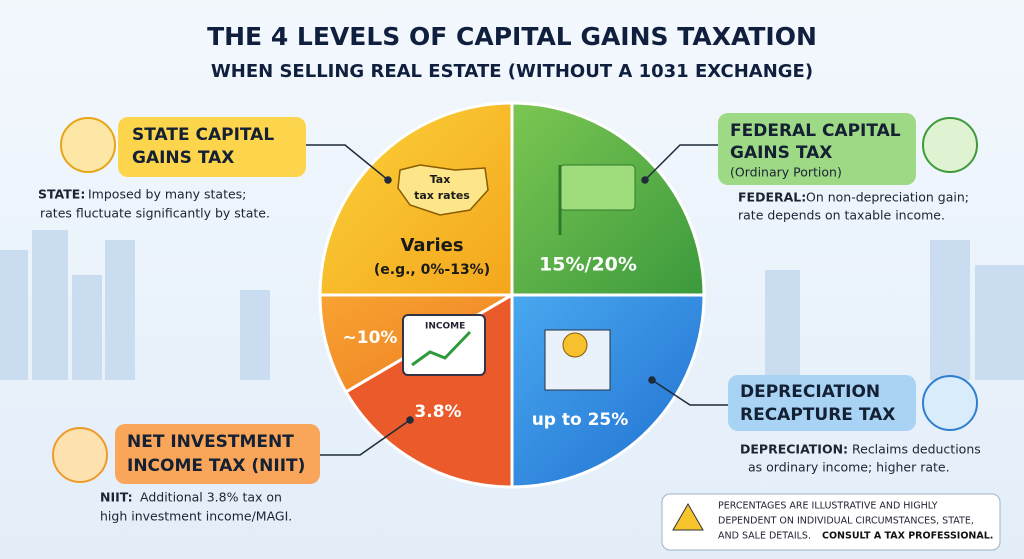 This screenshot has height=559, width=1024. What do you see at coordinates (88, 145) in the screenshot?
I see `state-icon` at bounding box center [88, 145].